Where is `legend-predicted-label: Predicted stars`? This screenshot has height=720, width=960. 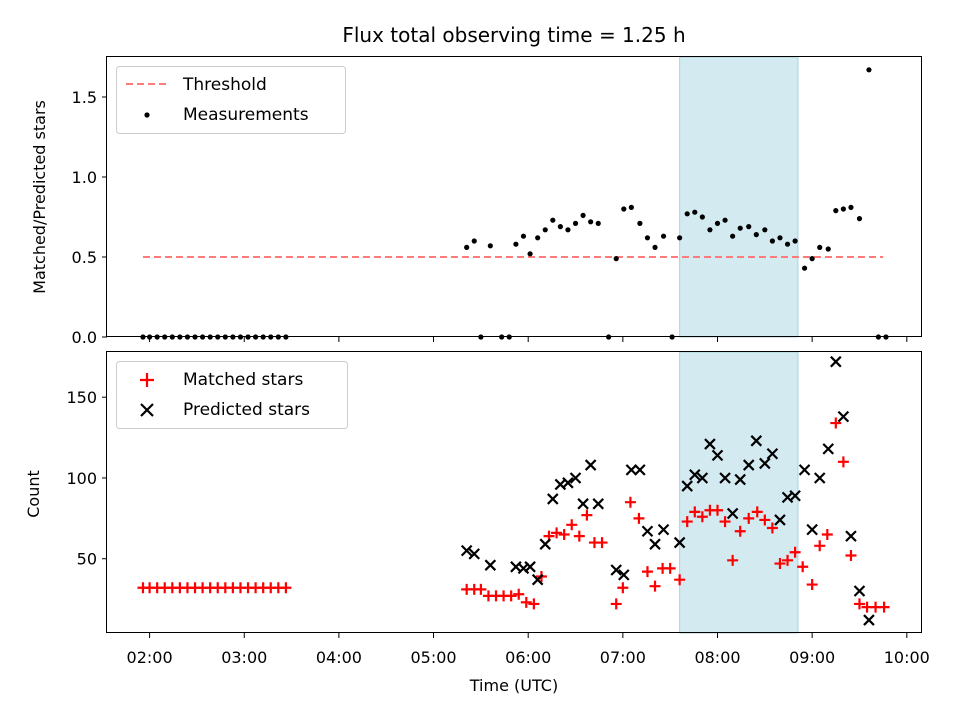
legend-predicted-label: Predicted stars is located at coordinates (246, 410).